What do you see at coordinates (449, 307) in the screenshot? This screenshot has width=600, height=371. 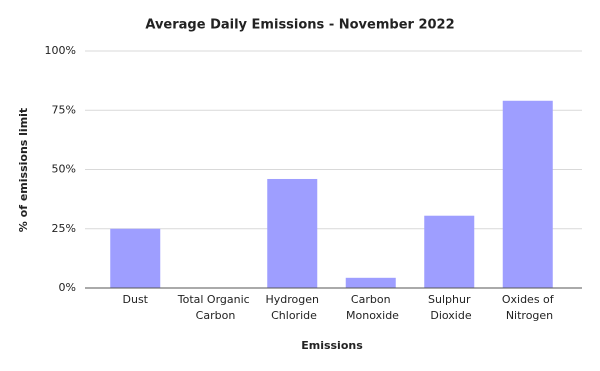 I see `x-tick-label: Sulphur Dioxide` at bounding box center [449, 307].